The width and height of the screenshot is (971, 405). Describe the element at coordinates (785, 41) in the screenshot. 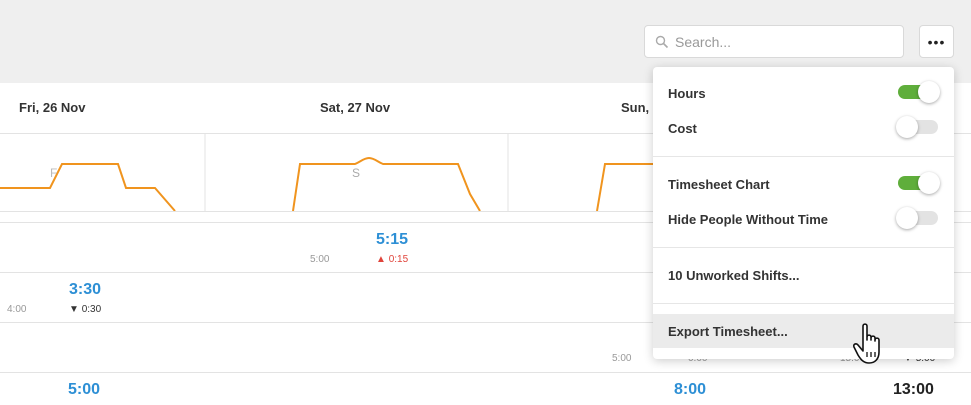

I see `search-input` at that location.